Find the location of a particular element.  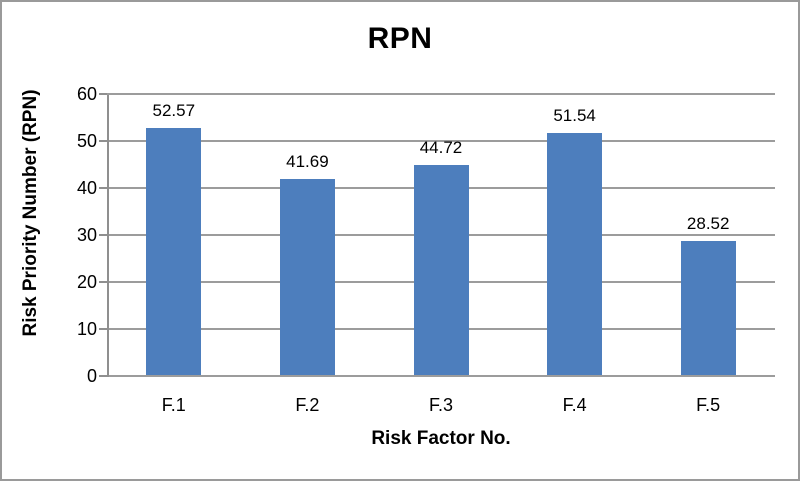

x-category-label-F.1: F.1 is located at coordinates (173, 405).